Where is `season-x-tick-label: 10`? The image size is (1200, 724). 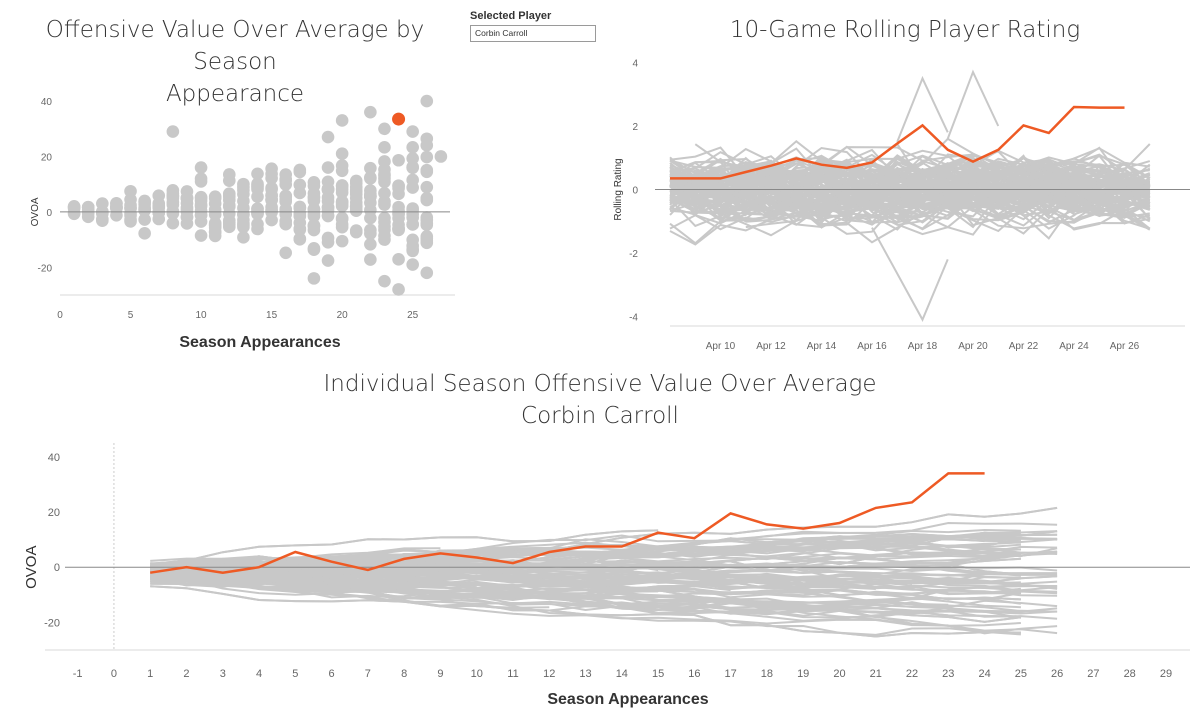
season-x-tick-label: 10 is located at coordinates (477, 674).